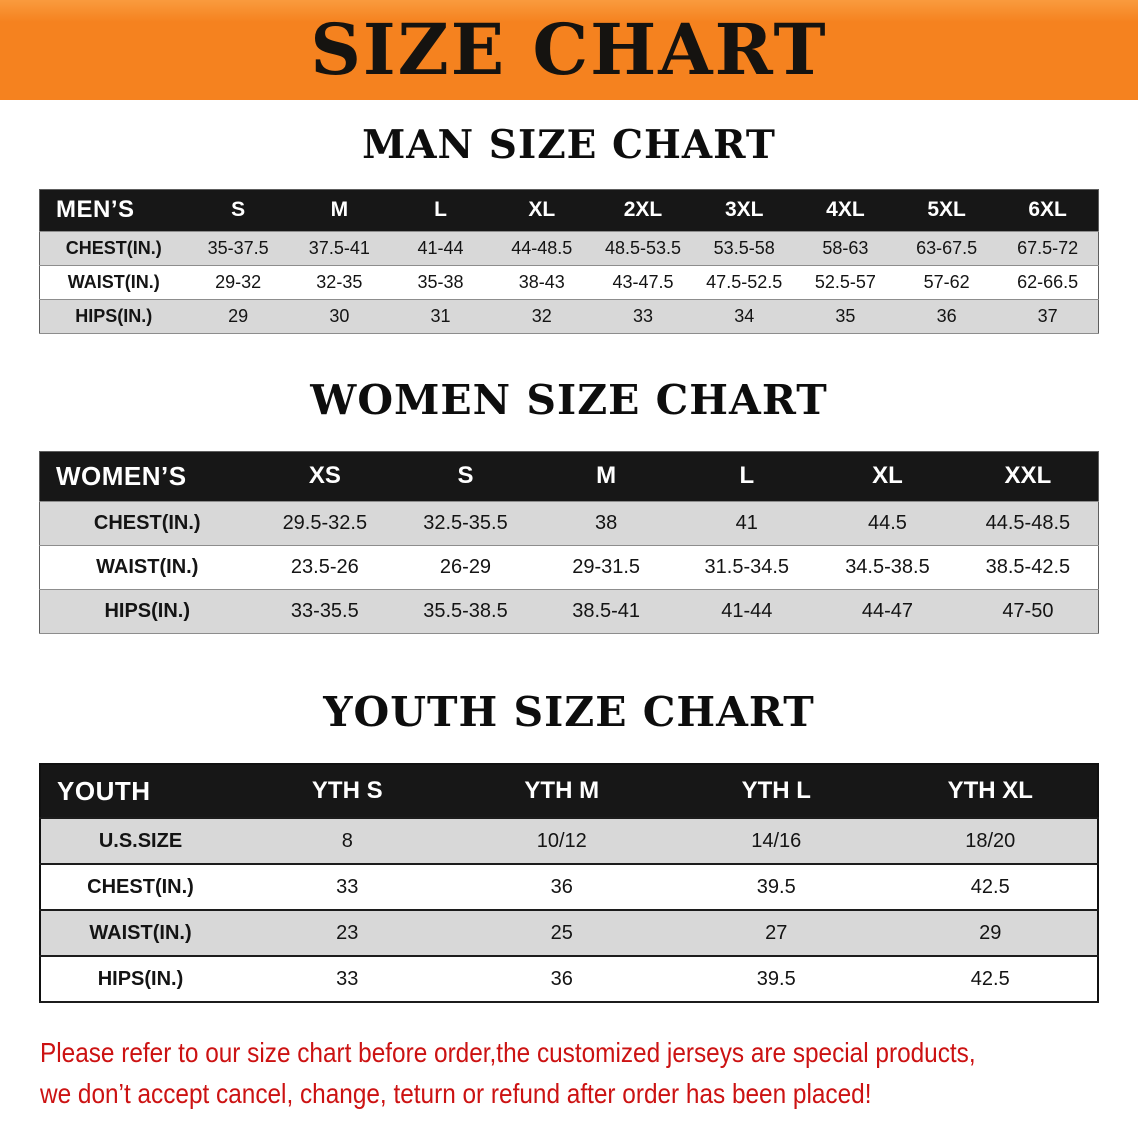  I want to click on table-header-row: YOUTH YTH S YTH M YTH L YTH XL, so click(569, 791).